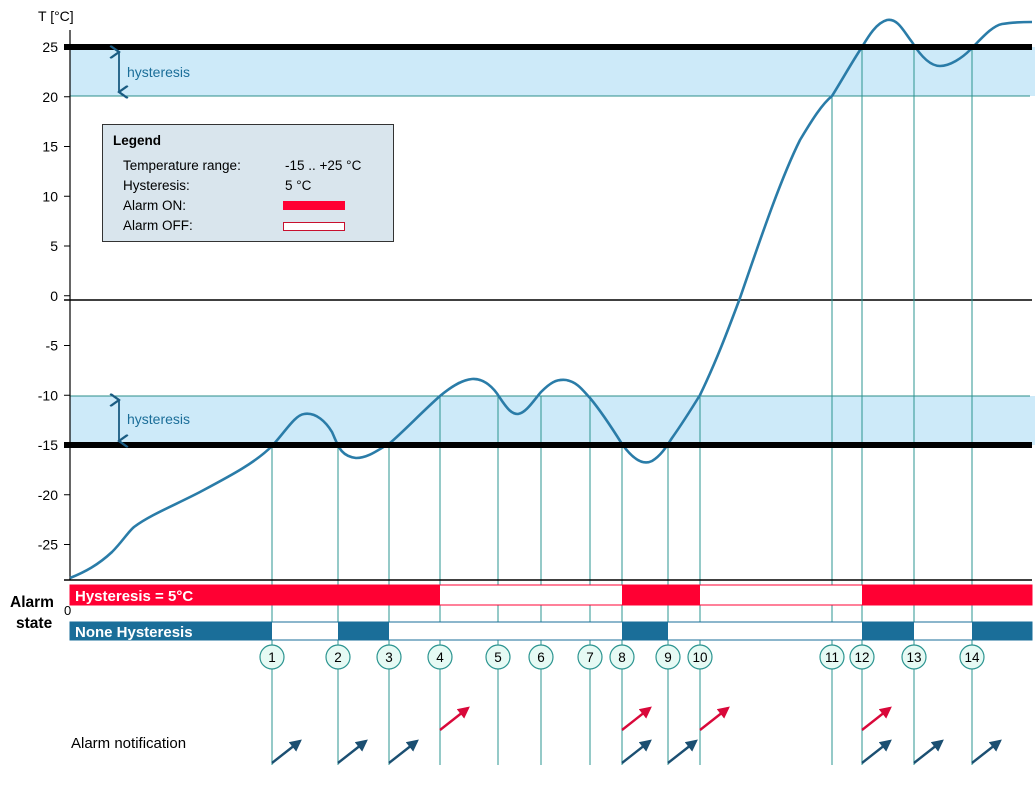 This screenshot has height=800, width=1035. What do you see at coordinates (158, 72) in the screenshot?
I see `upper-hysteresis-label: hysteresis` at bounding box center [158, 72].